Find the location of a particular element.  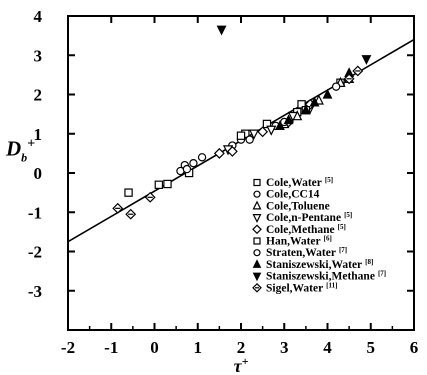

legend-marker-cole-methane is located at coordinates (257, 229).